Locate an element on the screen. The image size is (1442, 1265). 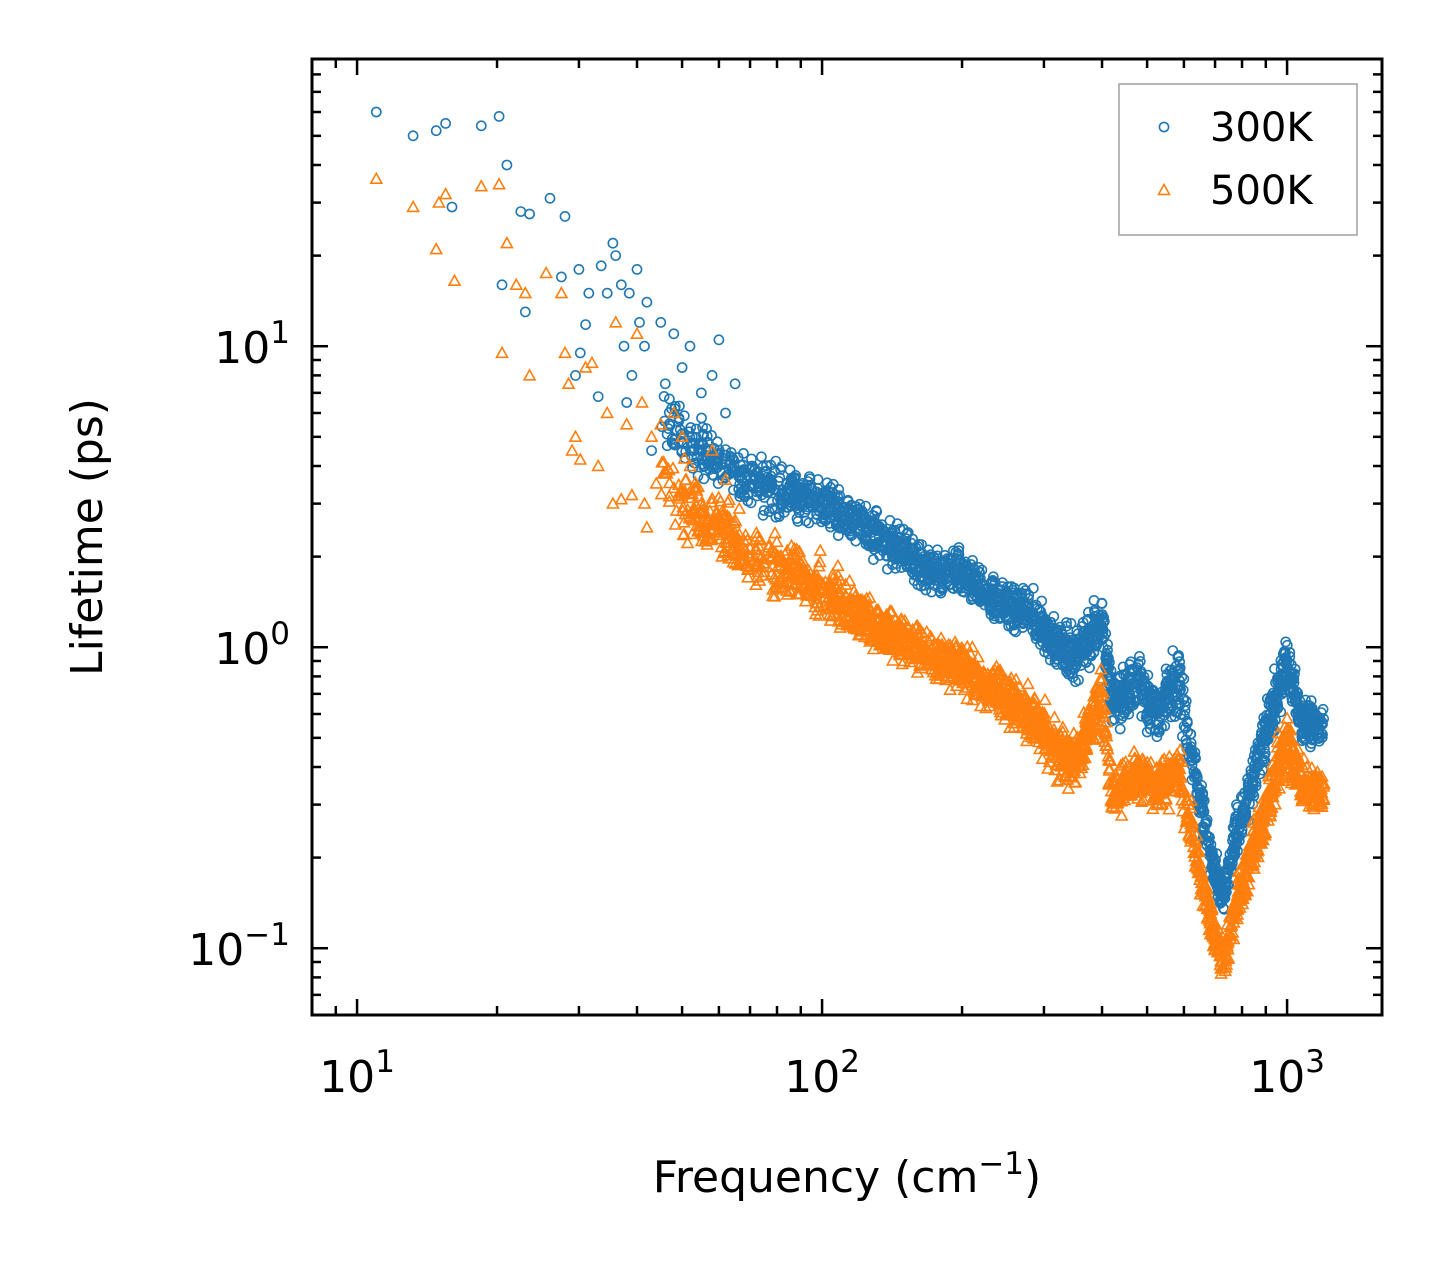
legend-label: 500K is located at coordinates (1262, 191).